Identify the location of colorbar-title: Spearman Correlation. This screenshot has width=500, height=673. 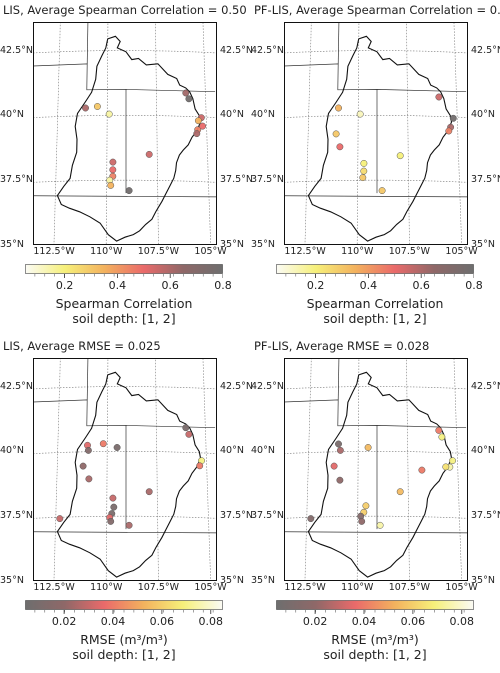
(375, 303).